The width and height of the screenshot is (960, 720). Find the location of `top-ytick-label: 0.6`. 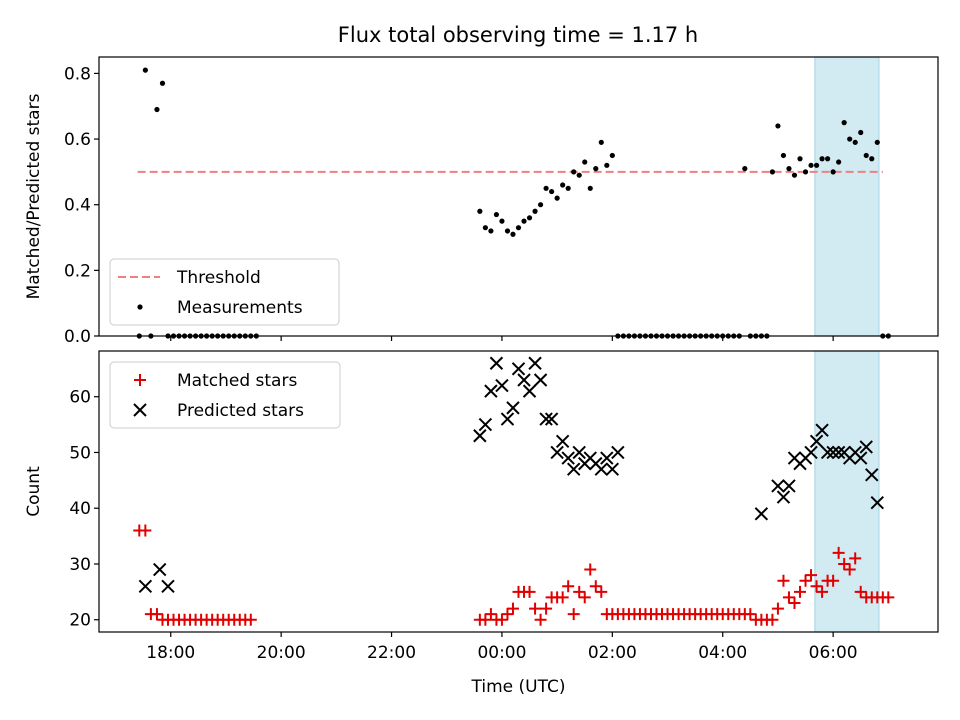

top-ytick-label: 0.6 is located at coordinates (77, 140).